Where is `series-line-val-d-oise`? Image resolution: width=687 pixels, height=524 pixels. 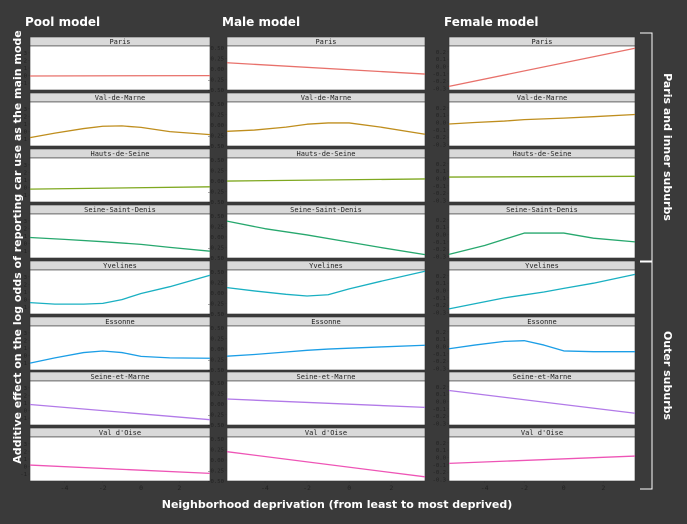 series-line-val-d-oise is located at coordinates (542, 460).